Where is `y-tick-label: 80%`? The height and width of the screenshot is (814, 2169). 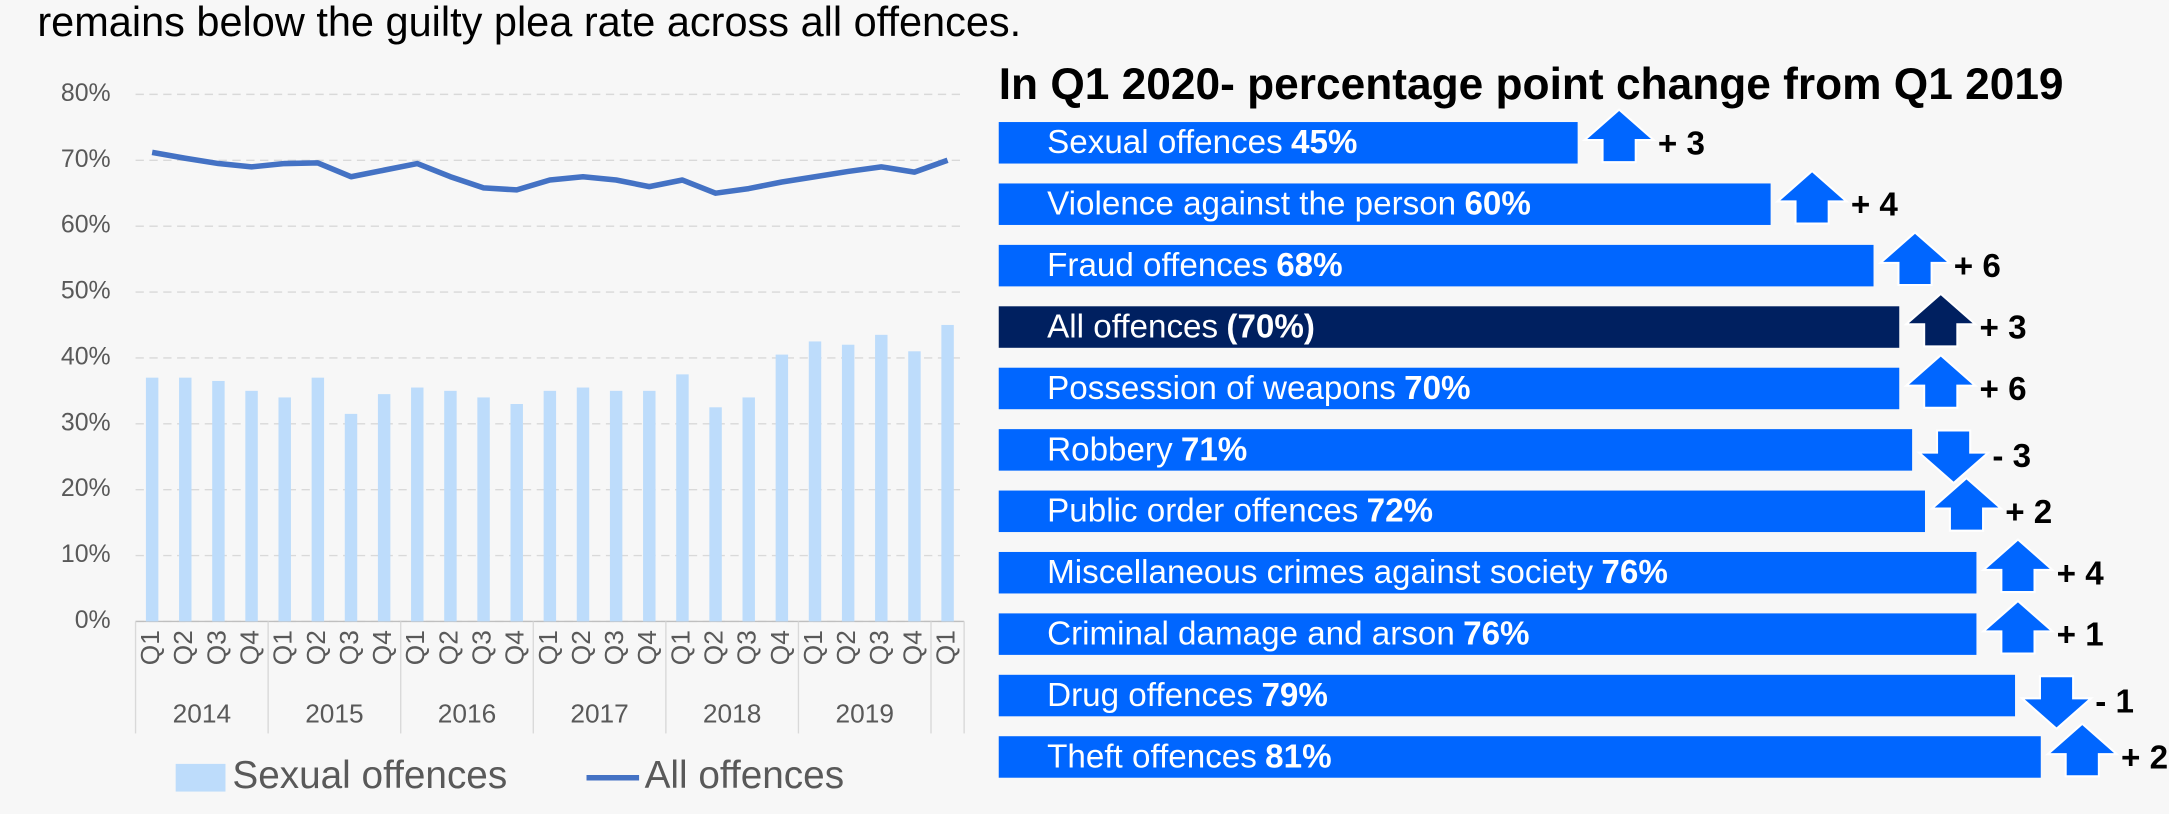 y-tick-label: 80% is located at coordinates (86, 93).